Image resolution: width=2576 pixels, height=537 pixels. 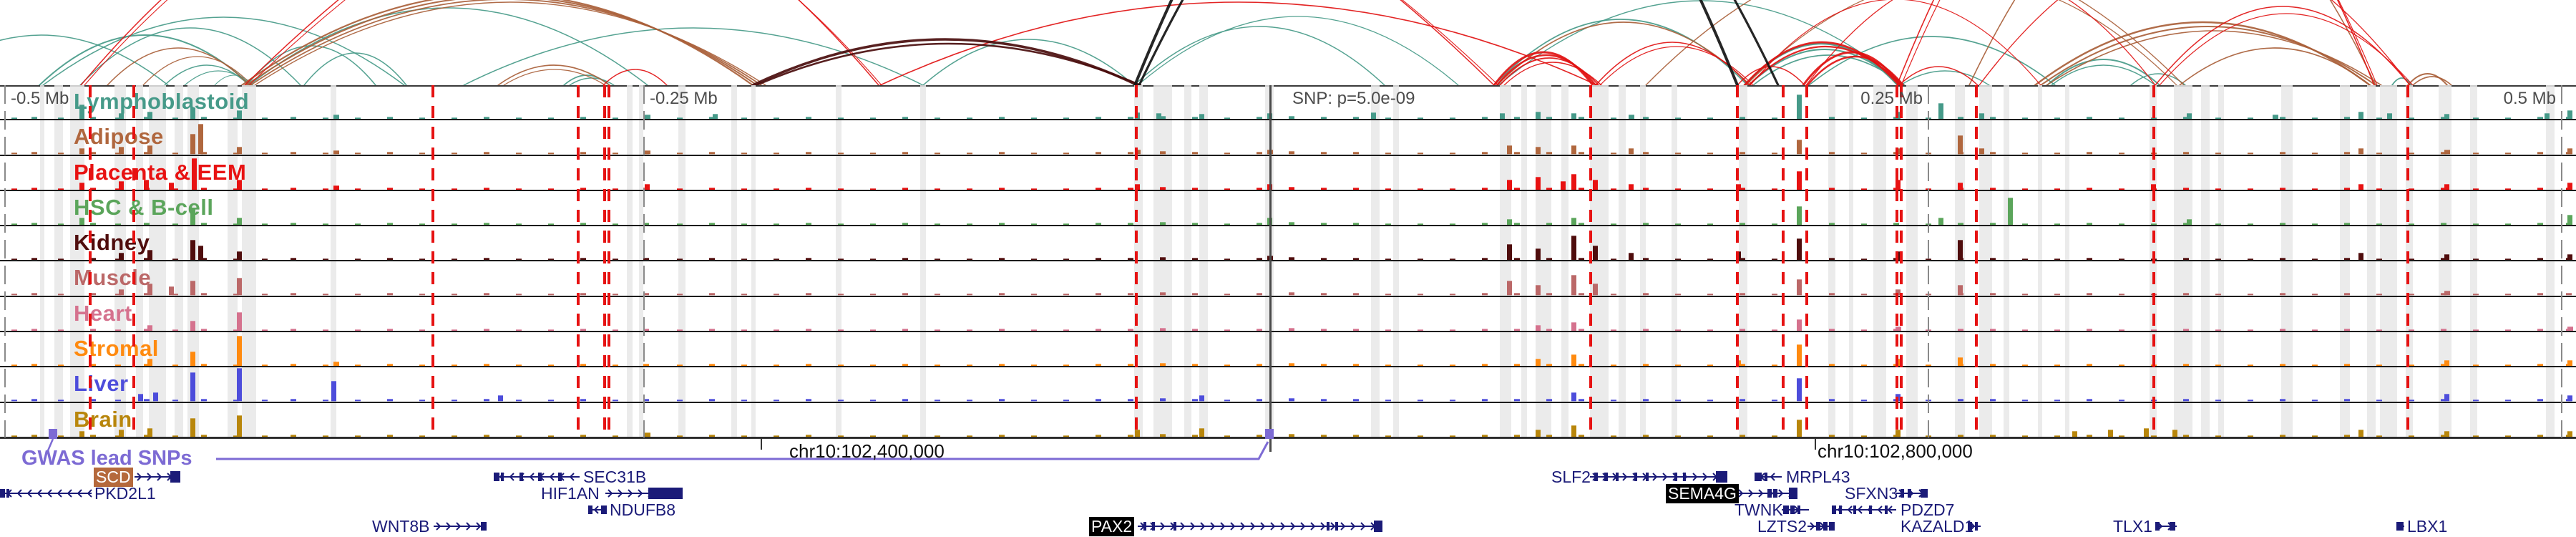 I want to click on gene-label-KAZALD1: KAZALD1, so click(x=1937, y=526).